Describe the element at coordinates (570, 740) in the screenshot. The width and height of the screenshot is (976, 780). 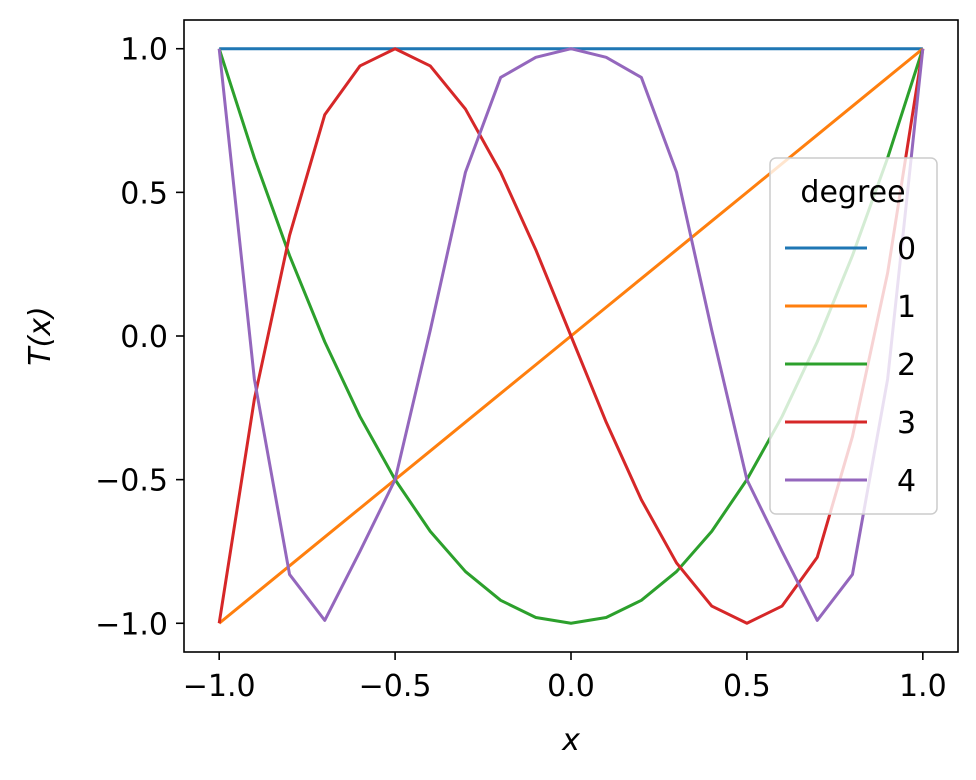
I see `x-axis-label: x` at that location.